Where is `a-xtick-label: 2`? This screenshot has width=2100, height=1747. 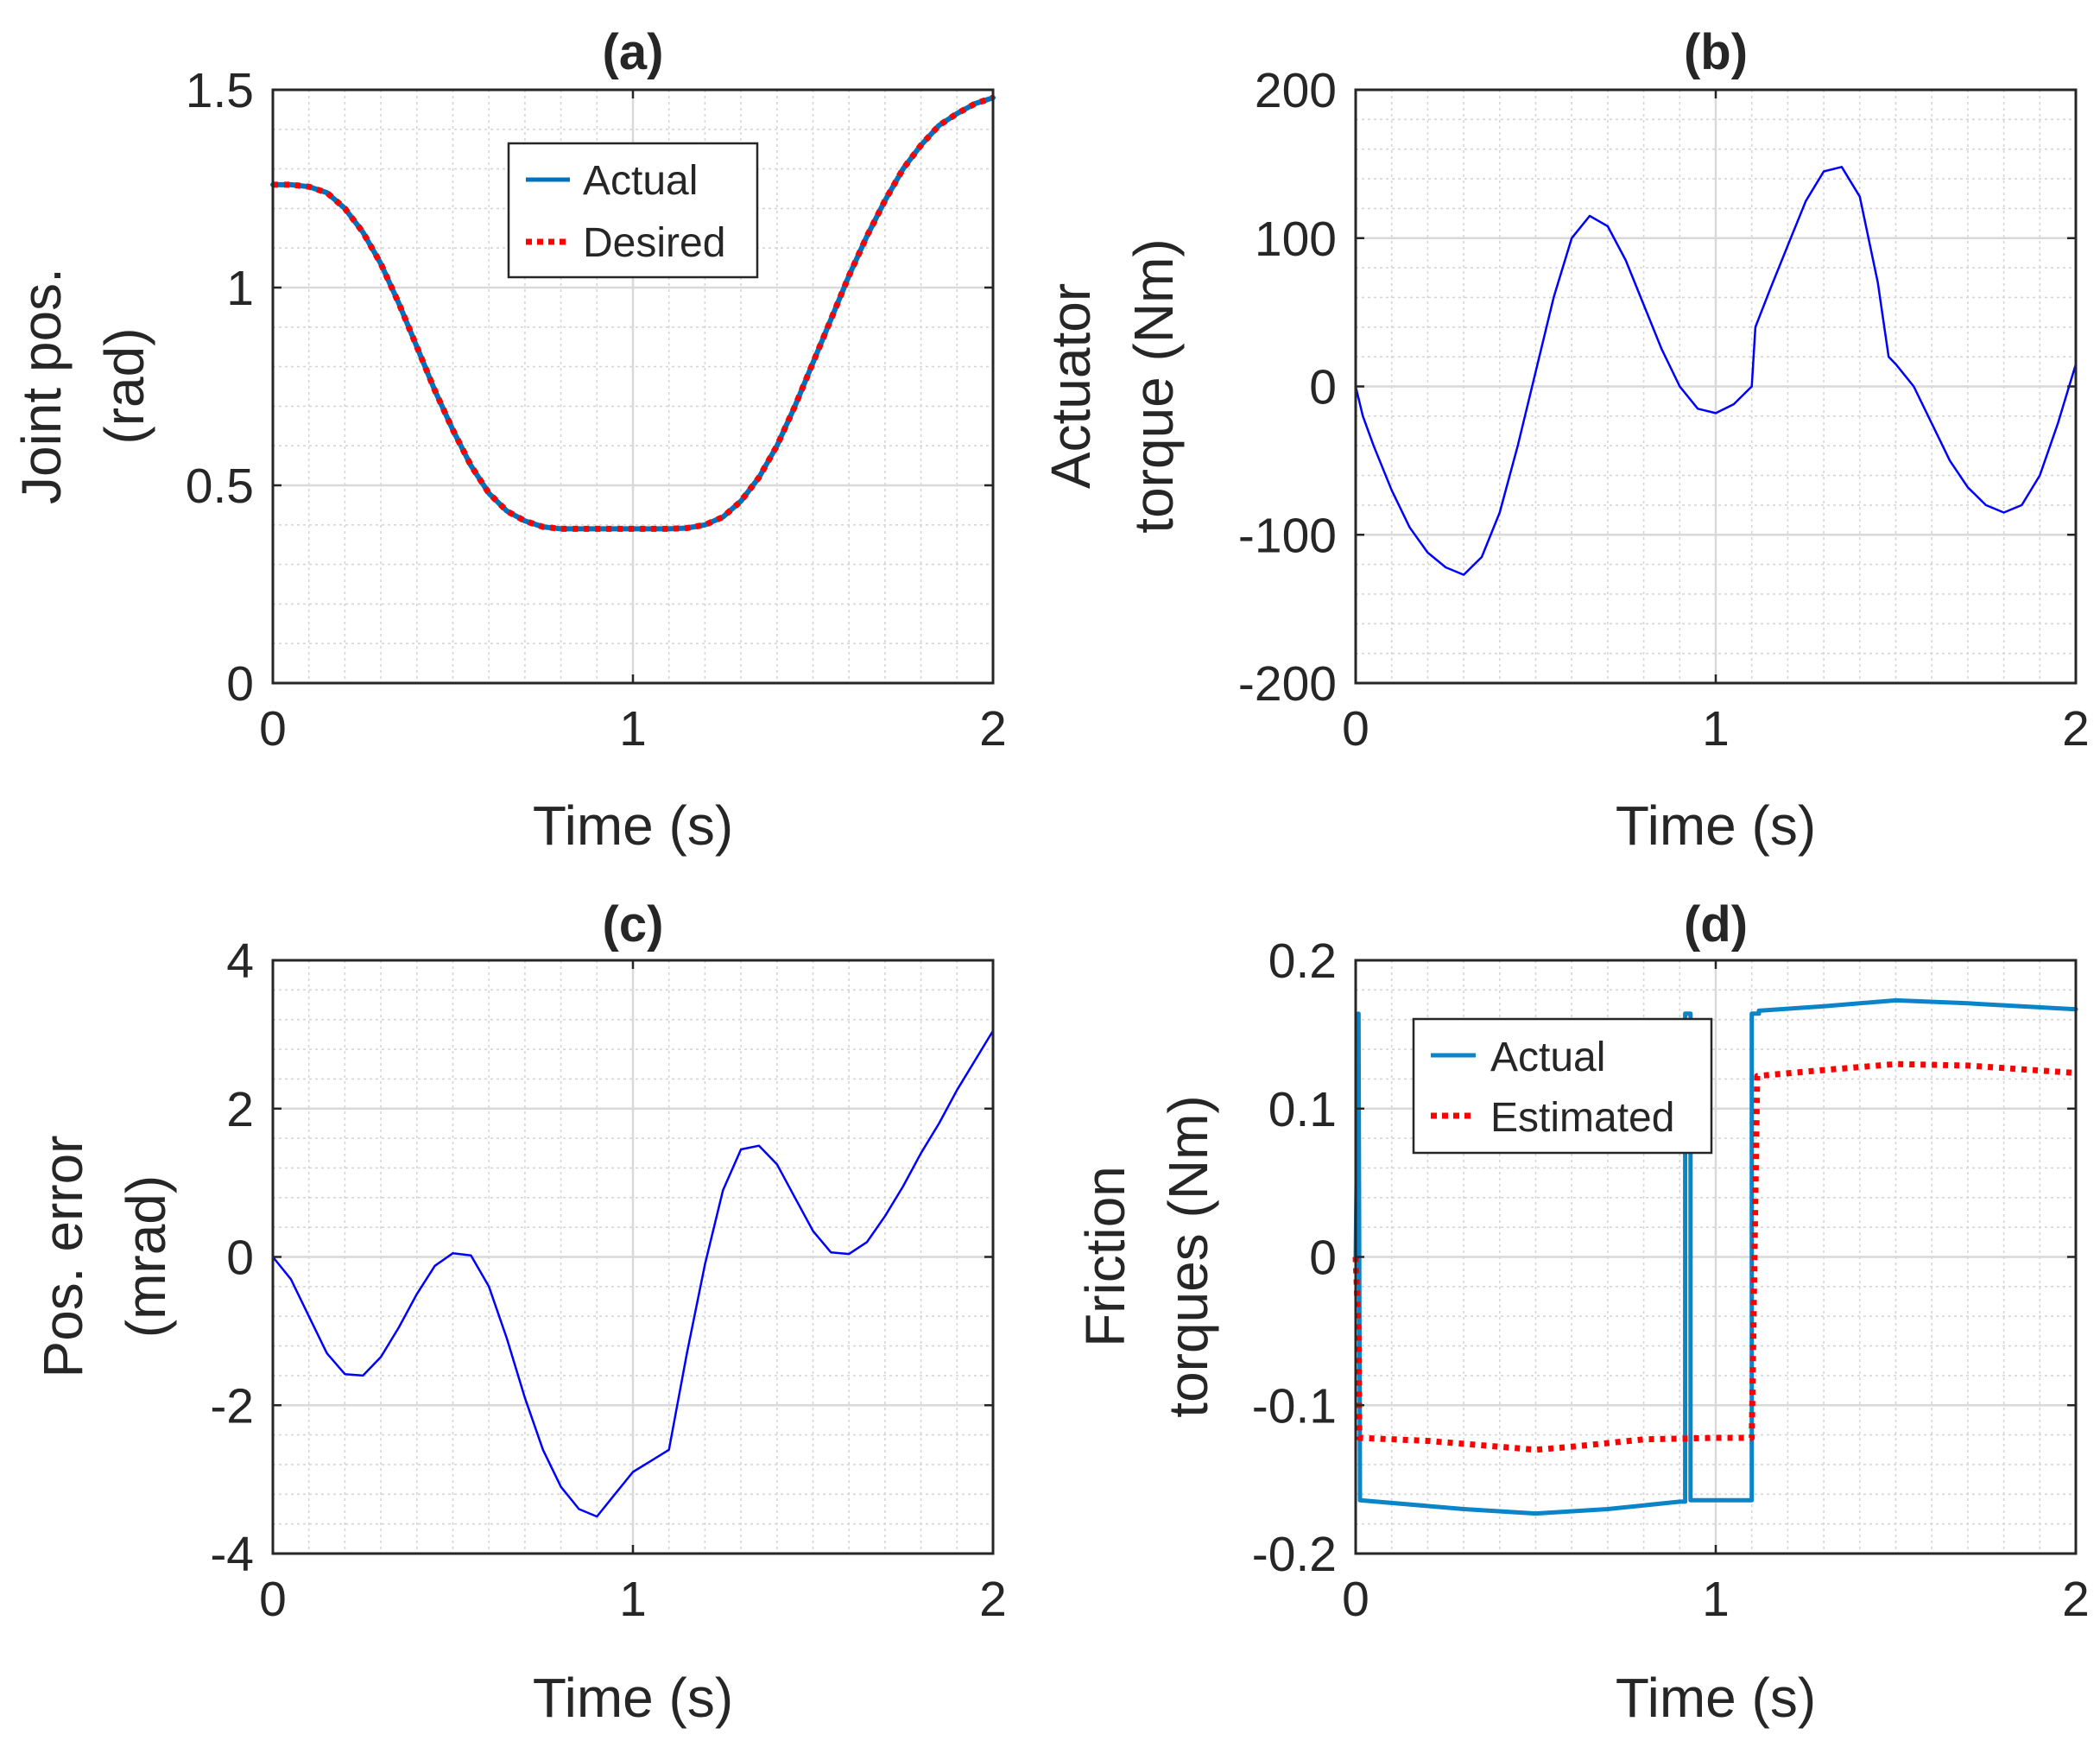
a-xtick-label: 2 is located at coordinates (993, 728).